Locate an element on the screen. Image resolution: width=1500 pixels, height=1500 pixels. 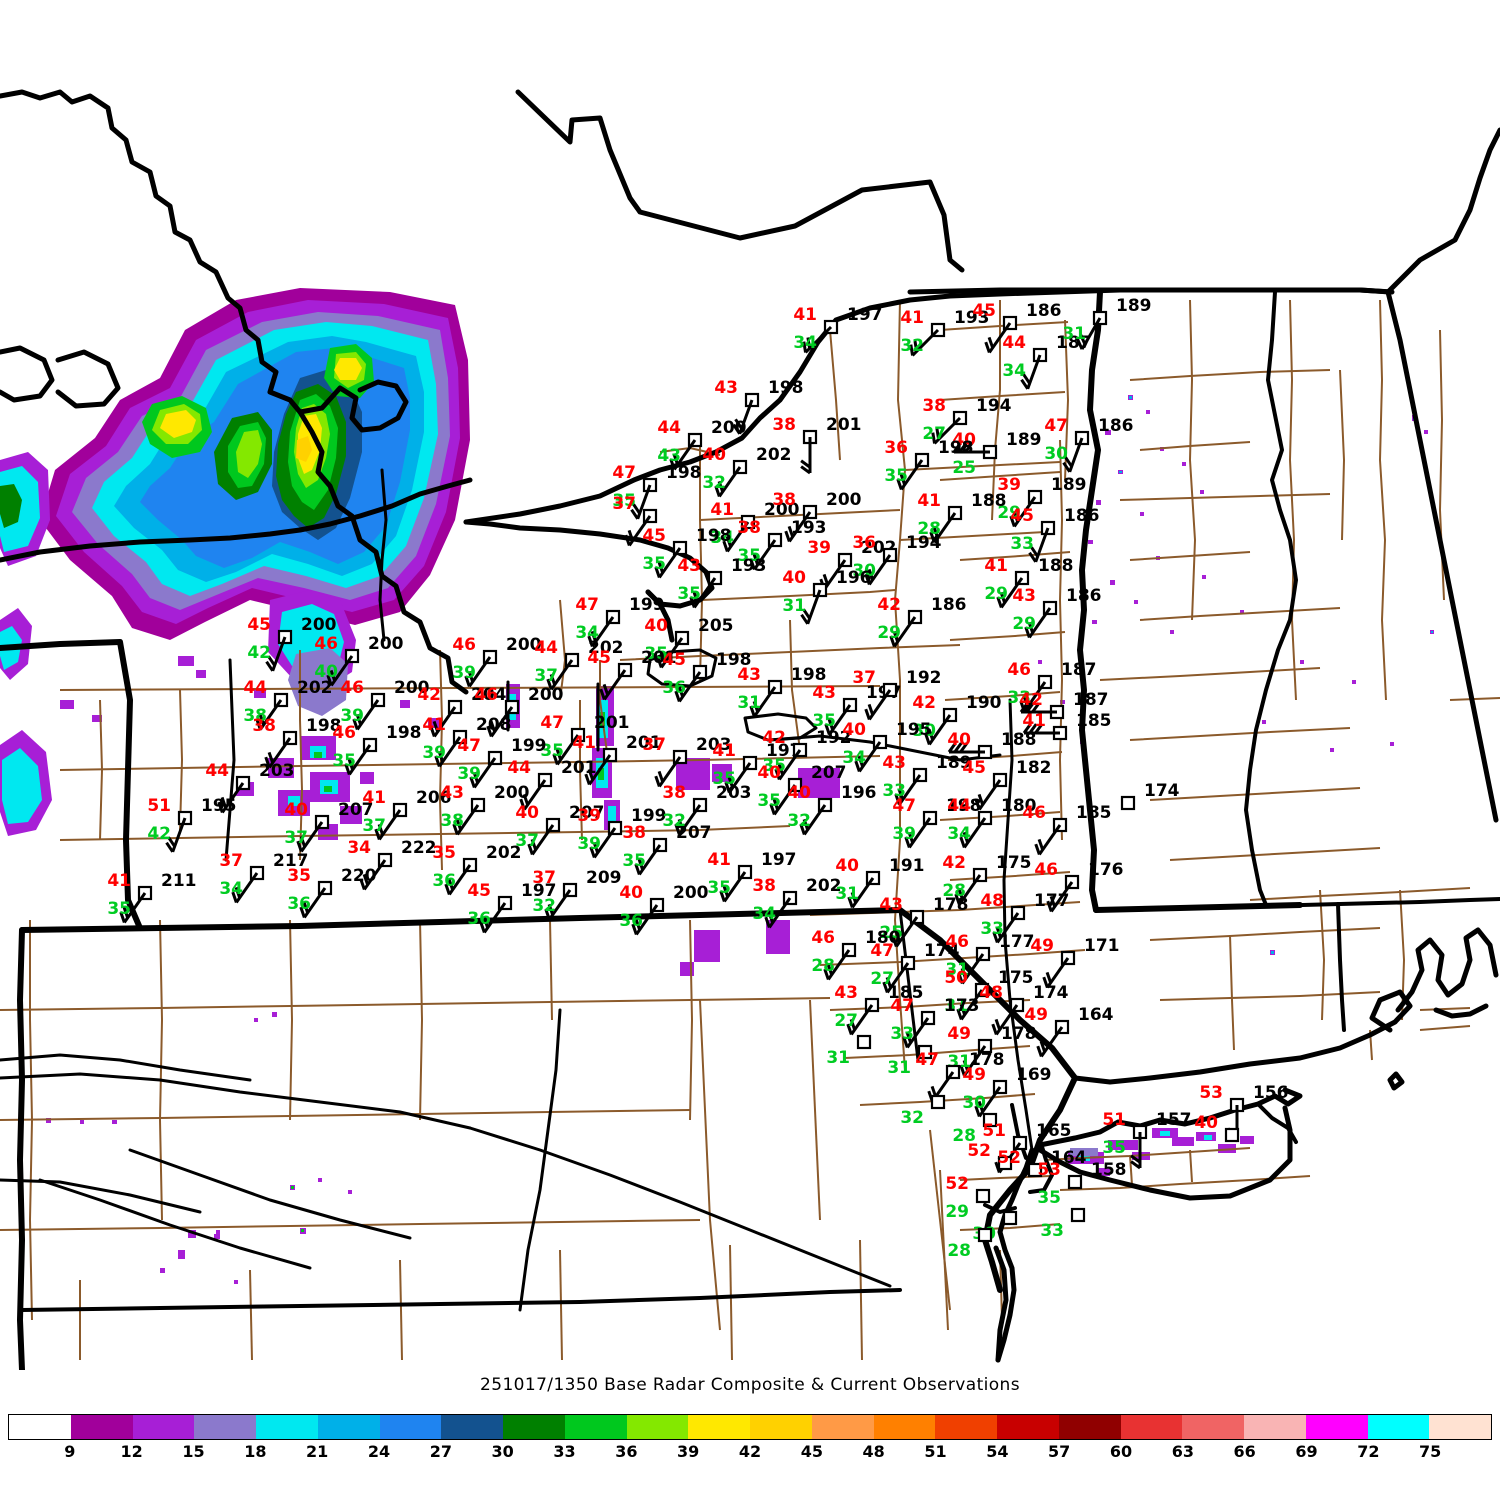
station-plot: 41 28 188 is located at coordinates (962, 517).